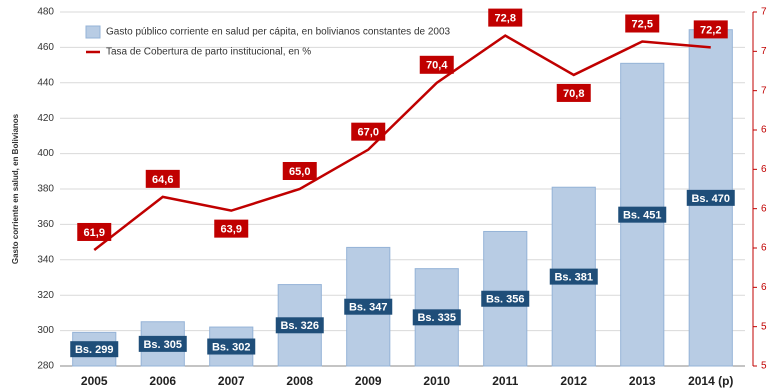 The width and height of the screenshot is (770, 391). I want to click on line-label: 72,2, so click(710, 30).